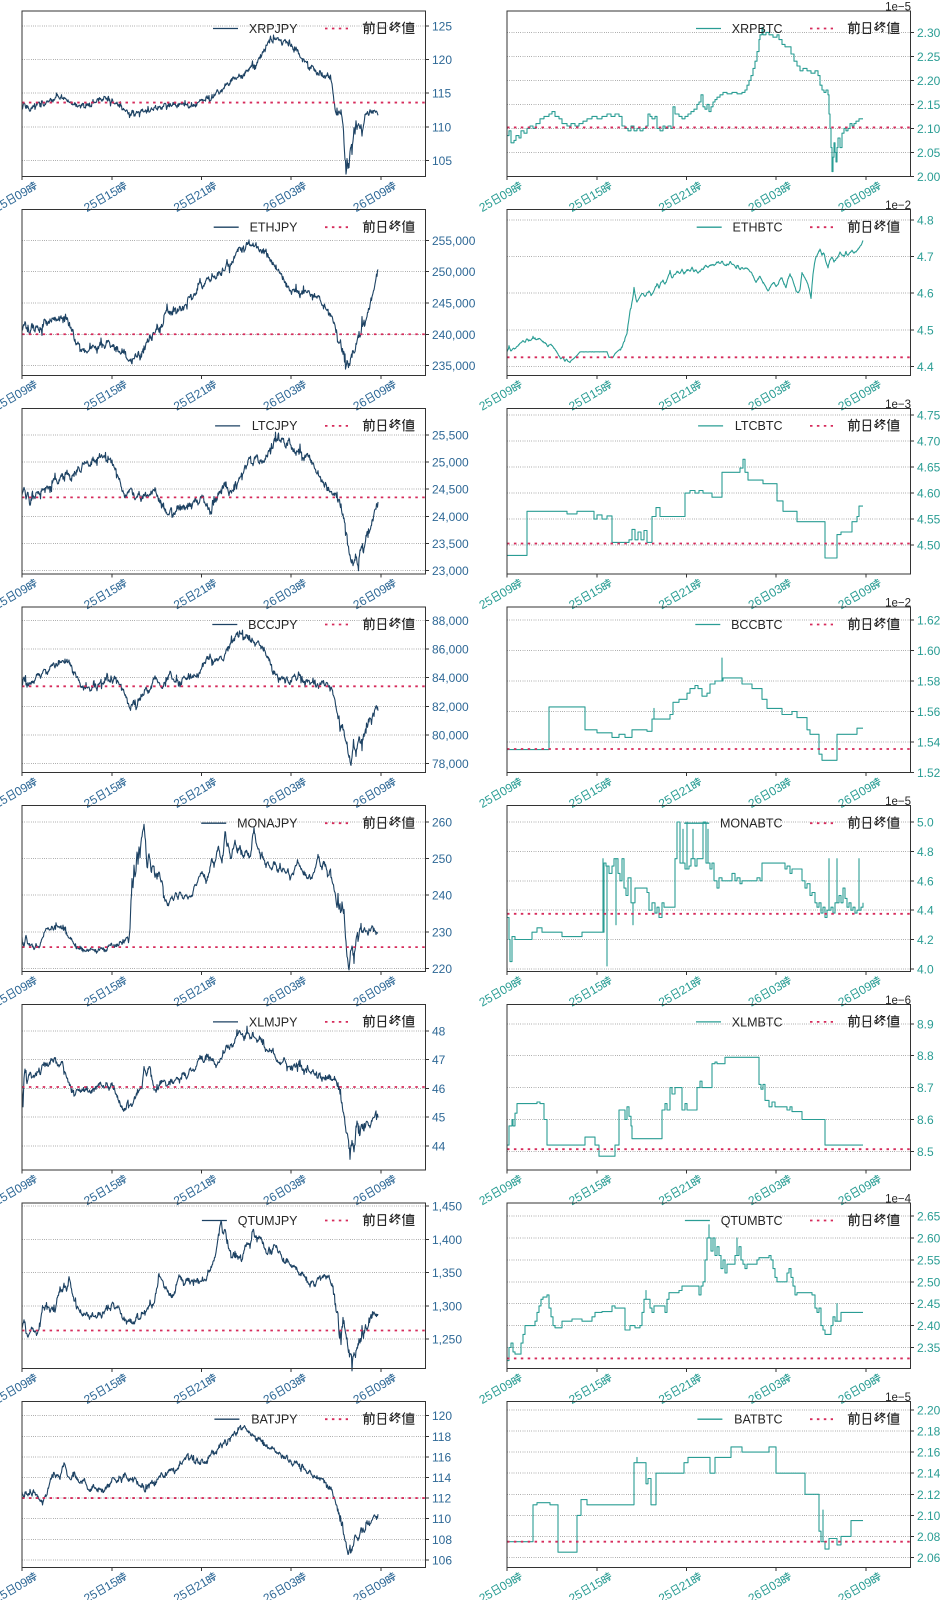 The width and height of the screenshot is (941, 1600). Describe the element at coordinates (442, 822) in the screenshot. I see `svg-text: 260` at that location.